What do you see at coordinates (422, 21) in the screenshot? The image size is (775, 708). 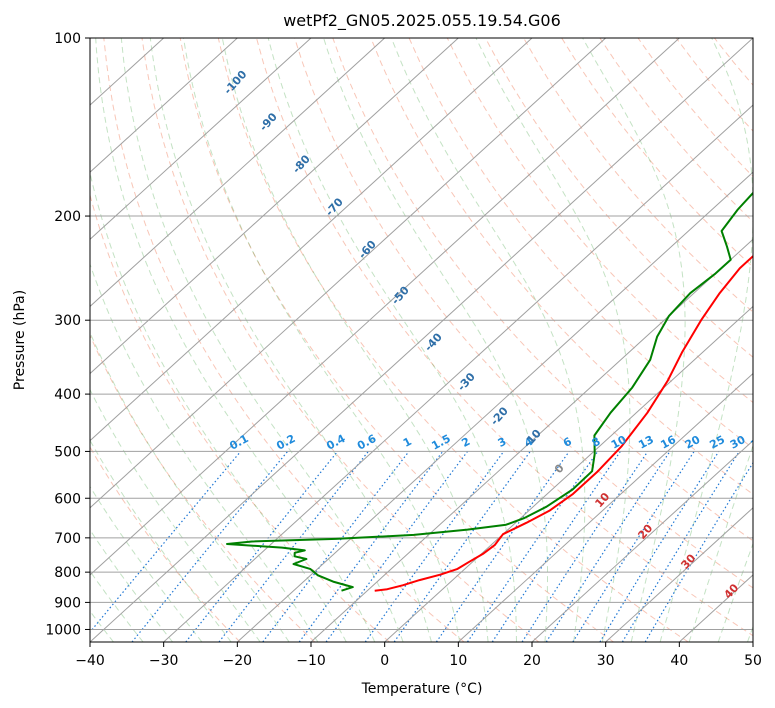 I see `chart-title: wetPf2_GN05.2025.055.19.54.G06` at bounding box center [422, 21].